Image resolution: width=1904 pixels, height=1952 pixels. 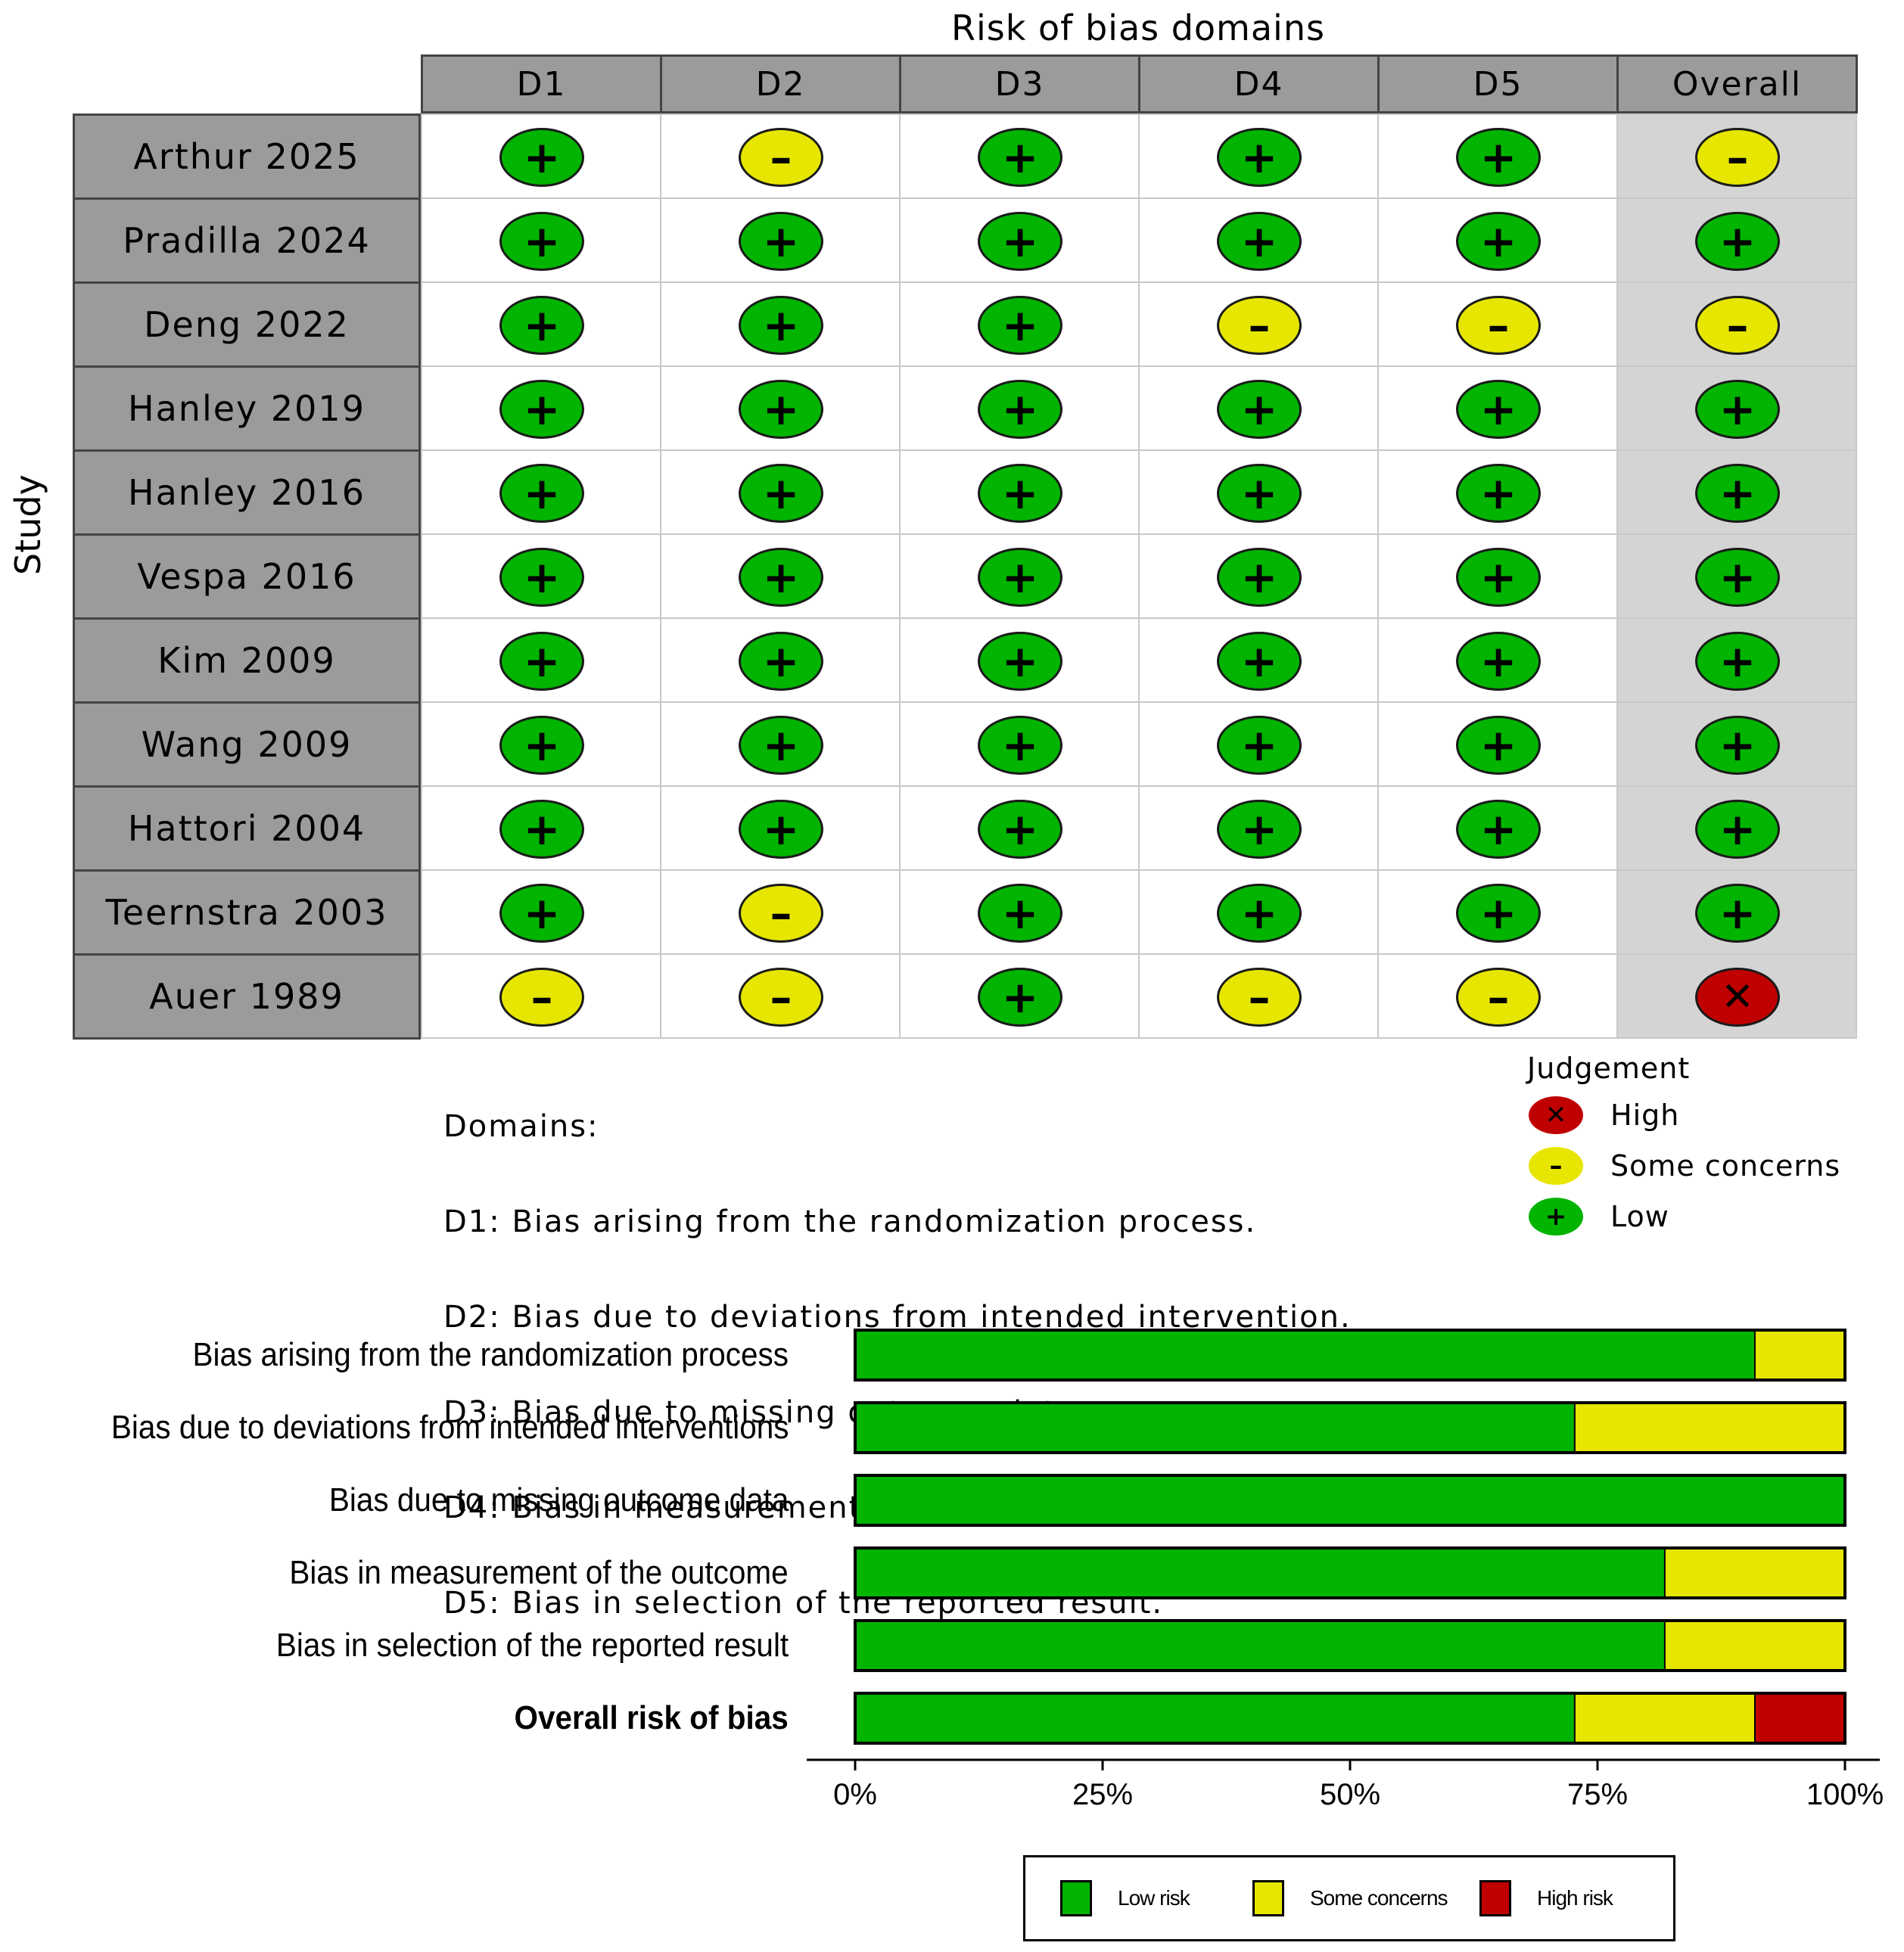 I want to click on judgement-cell: ✕, so click(x=1736, y=996).